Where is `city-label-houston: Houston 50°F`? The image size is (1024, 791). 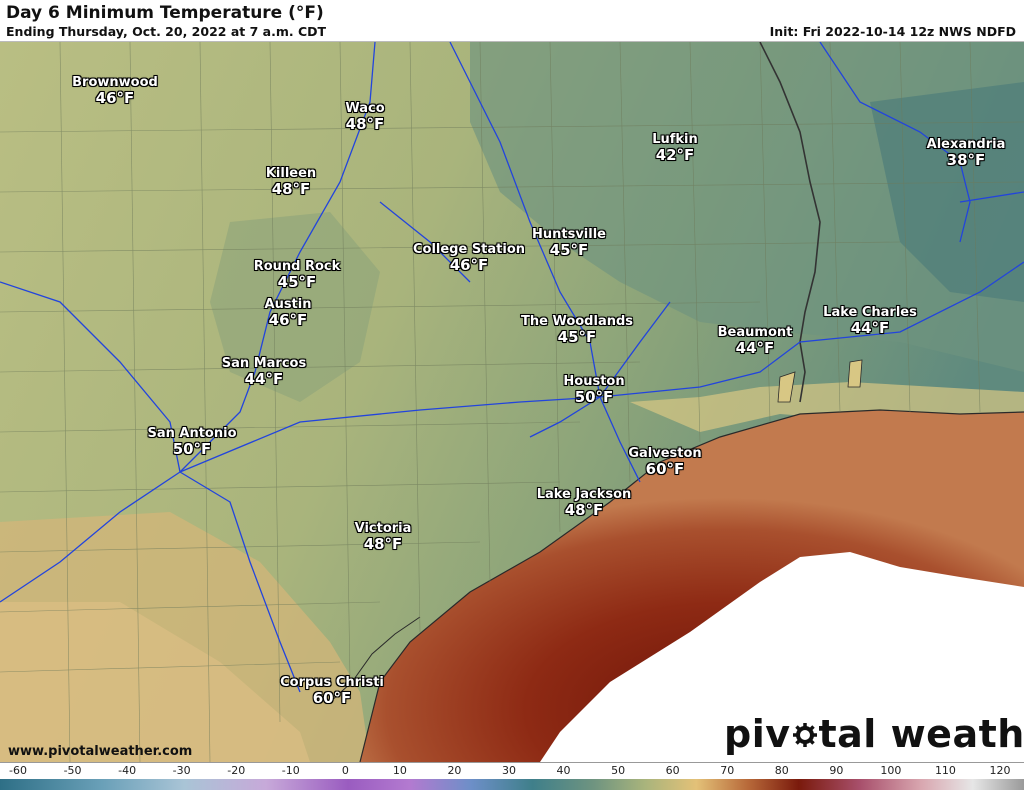
city-label-houston: Houston 50°F is located at coordinates (593, 390).